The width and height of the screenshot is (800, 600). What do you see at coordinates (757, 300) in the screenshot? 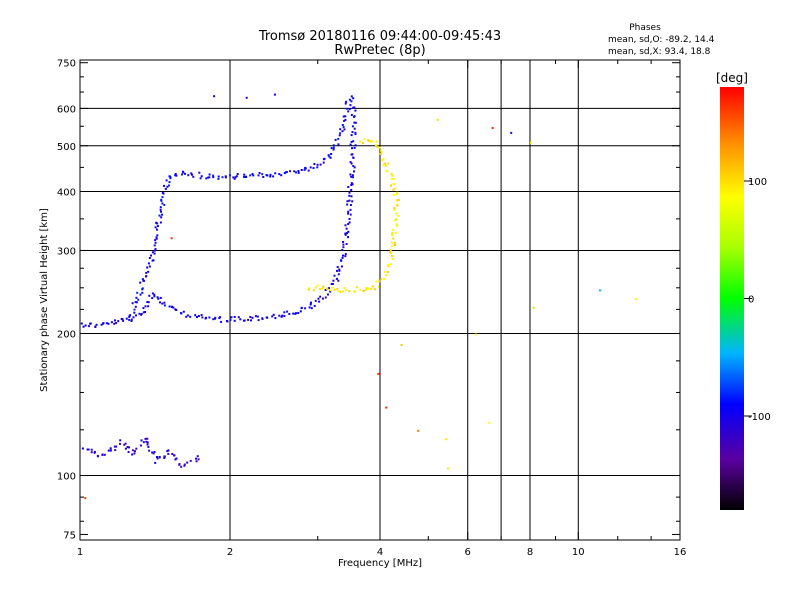
I see `colorbar-ticks: 100 0 -100` at bounding box center [757, 300].